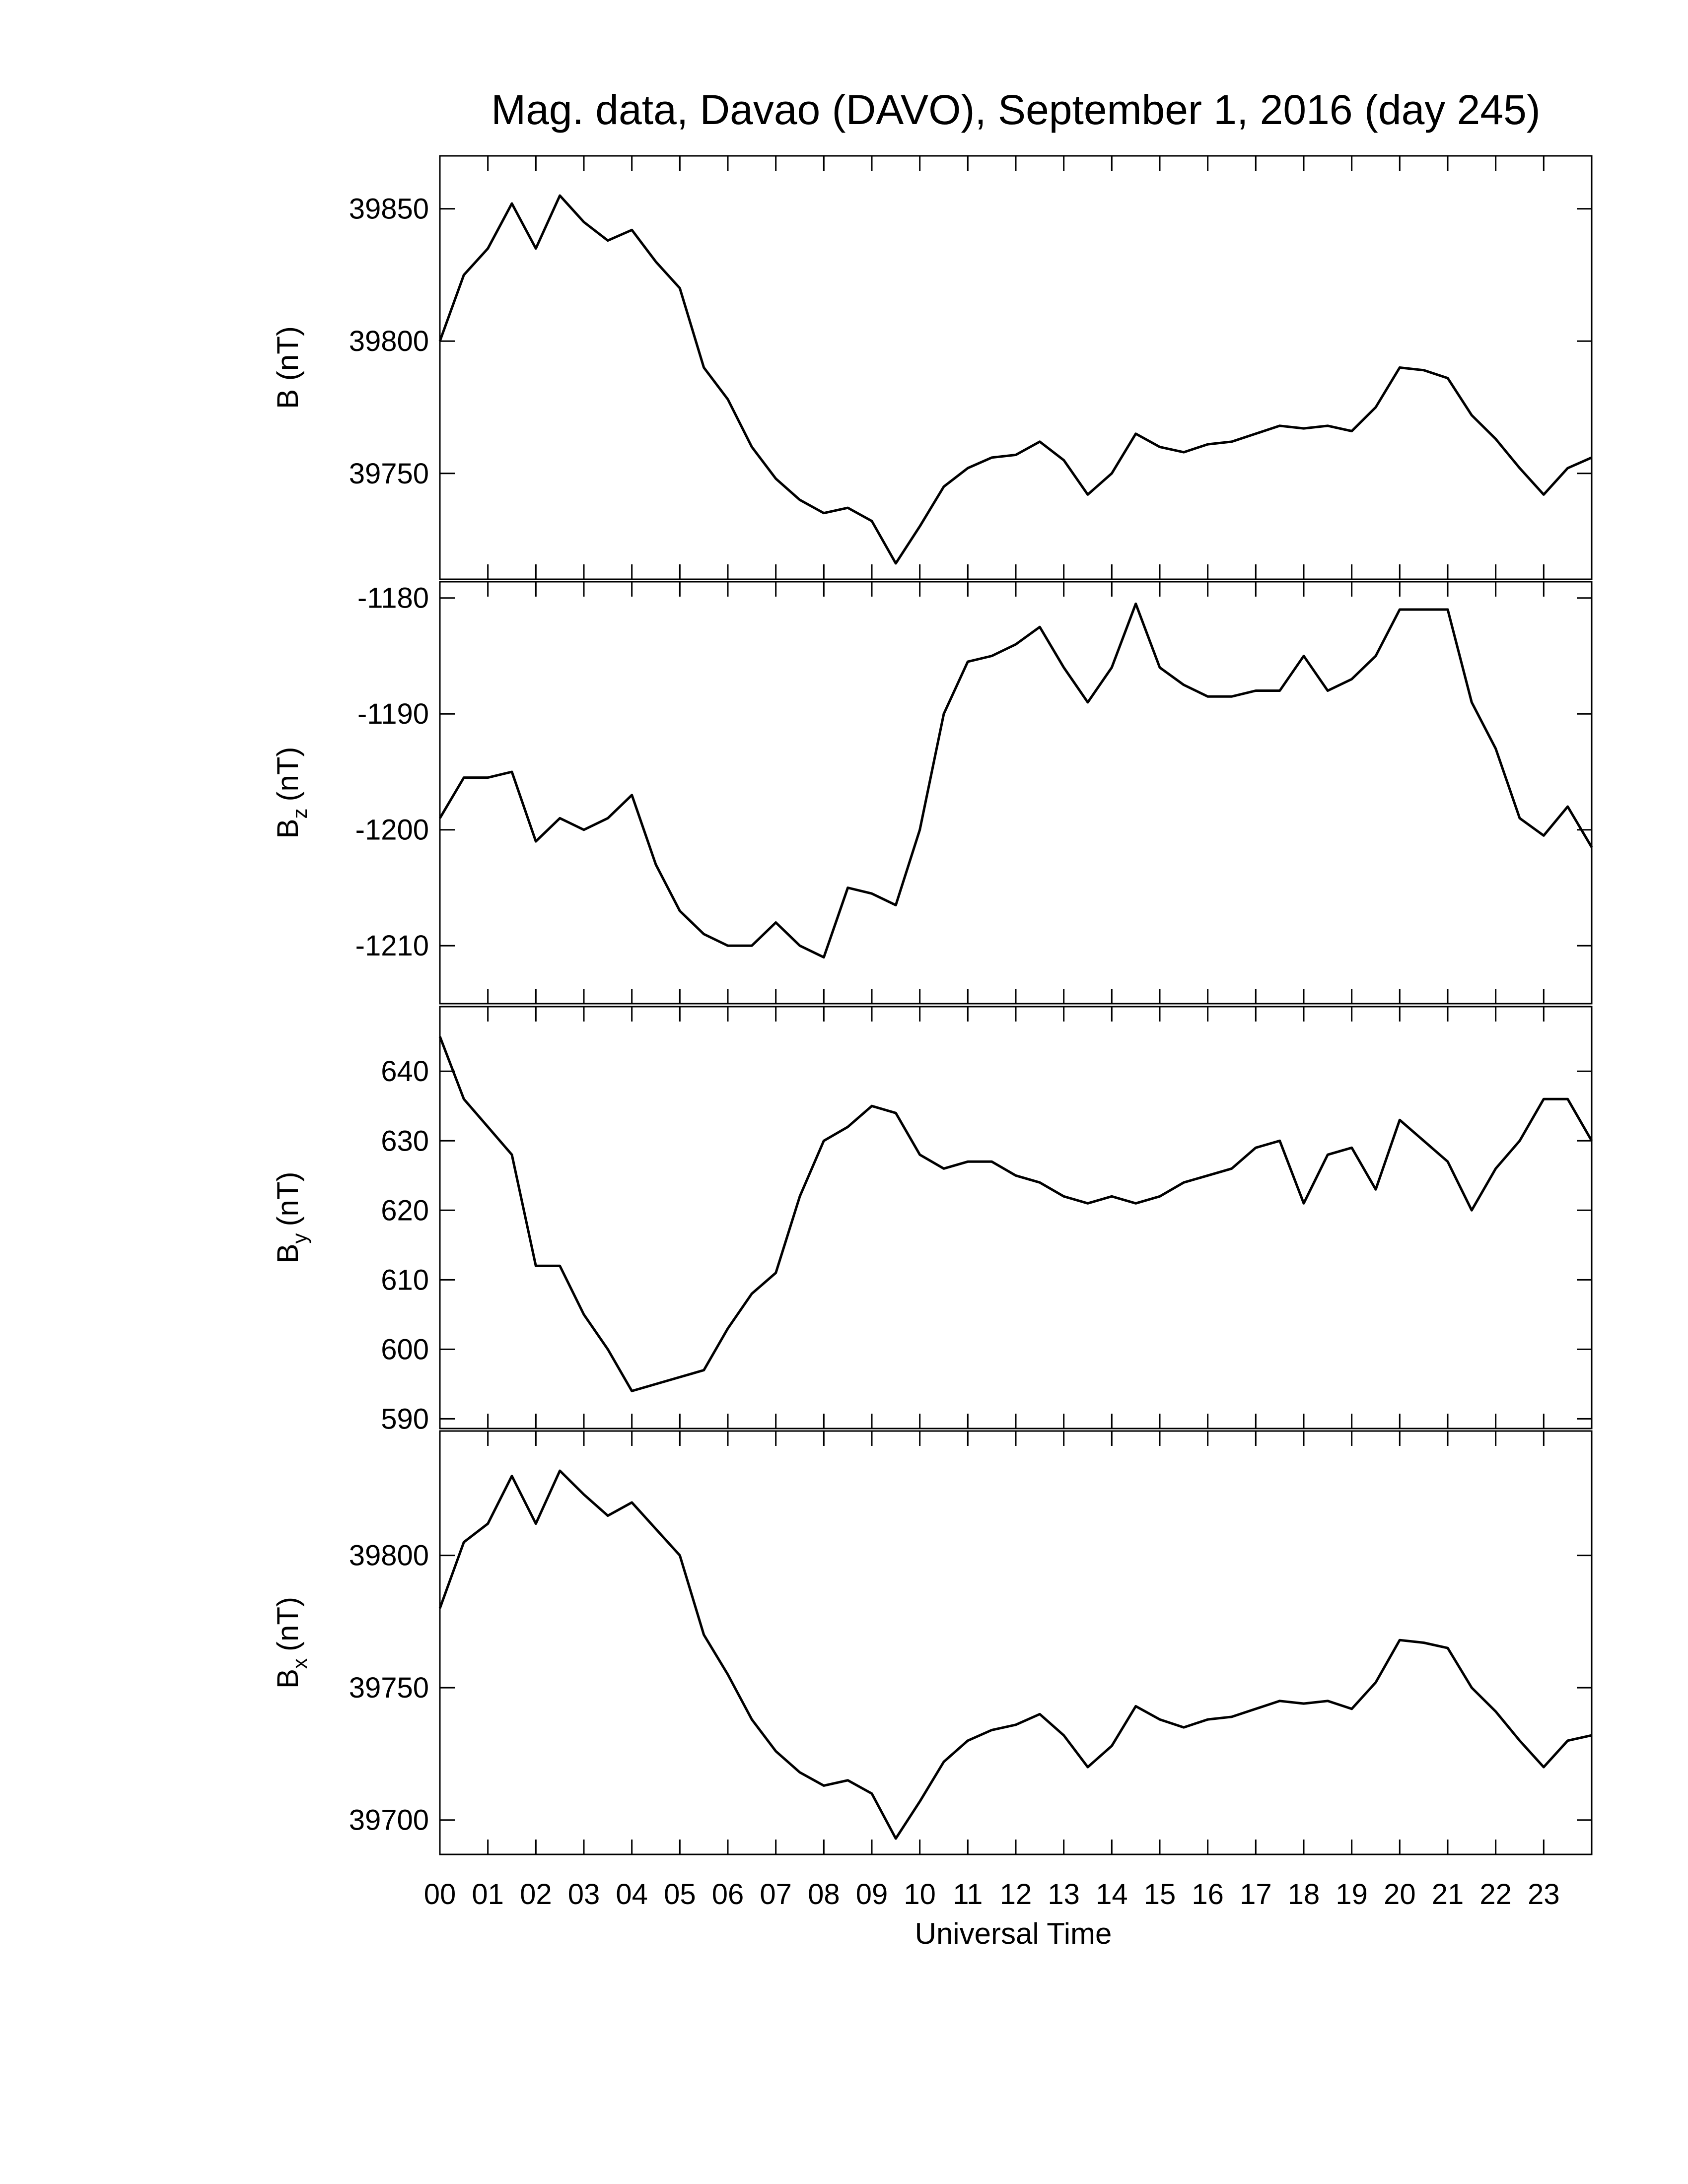  Describe the element at coordinates (488, 1894) in the screenshot. I see `x-tick-label: 01` at that location.